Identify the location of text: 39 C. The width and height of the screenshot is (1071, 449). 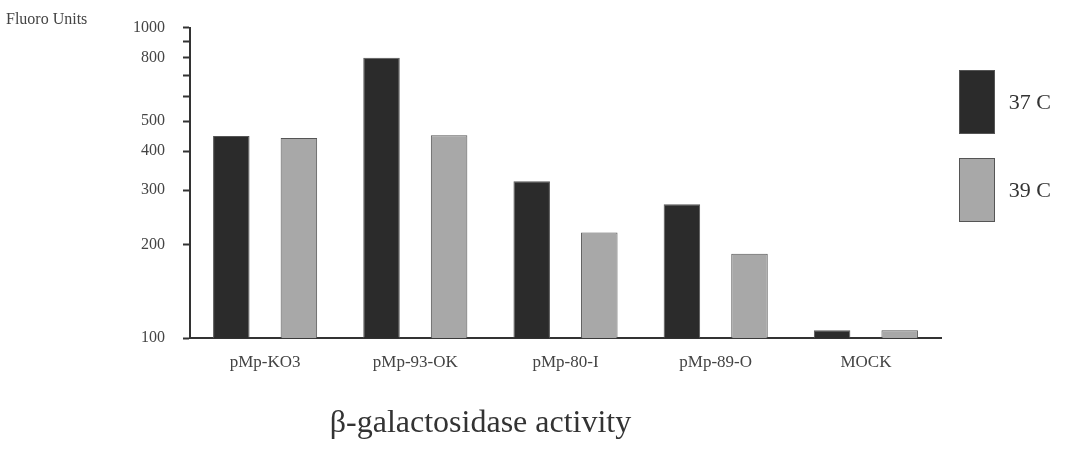
(1029, 190).